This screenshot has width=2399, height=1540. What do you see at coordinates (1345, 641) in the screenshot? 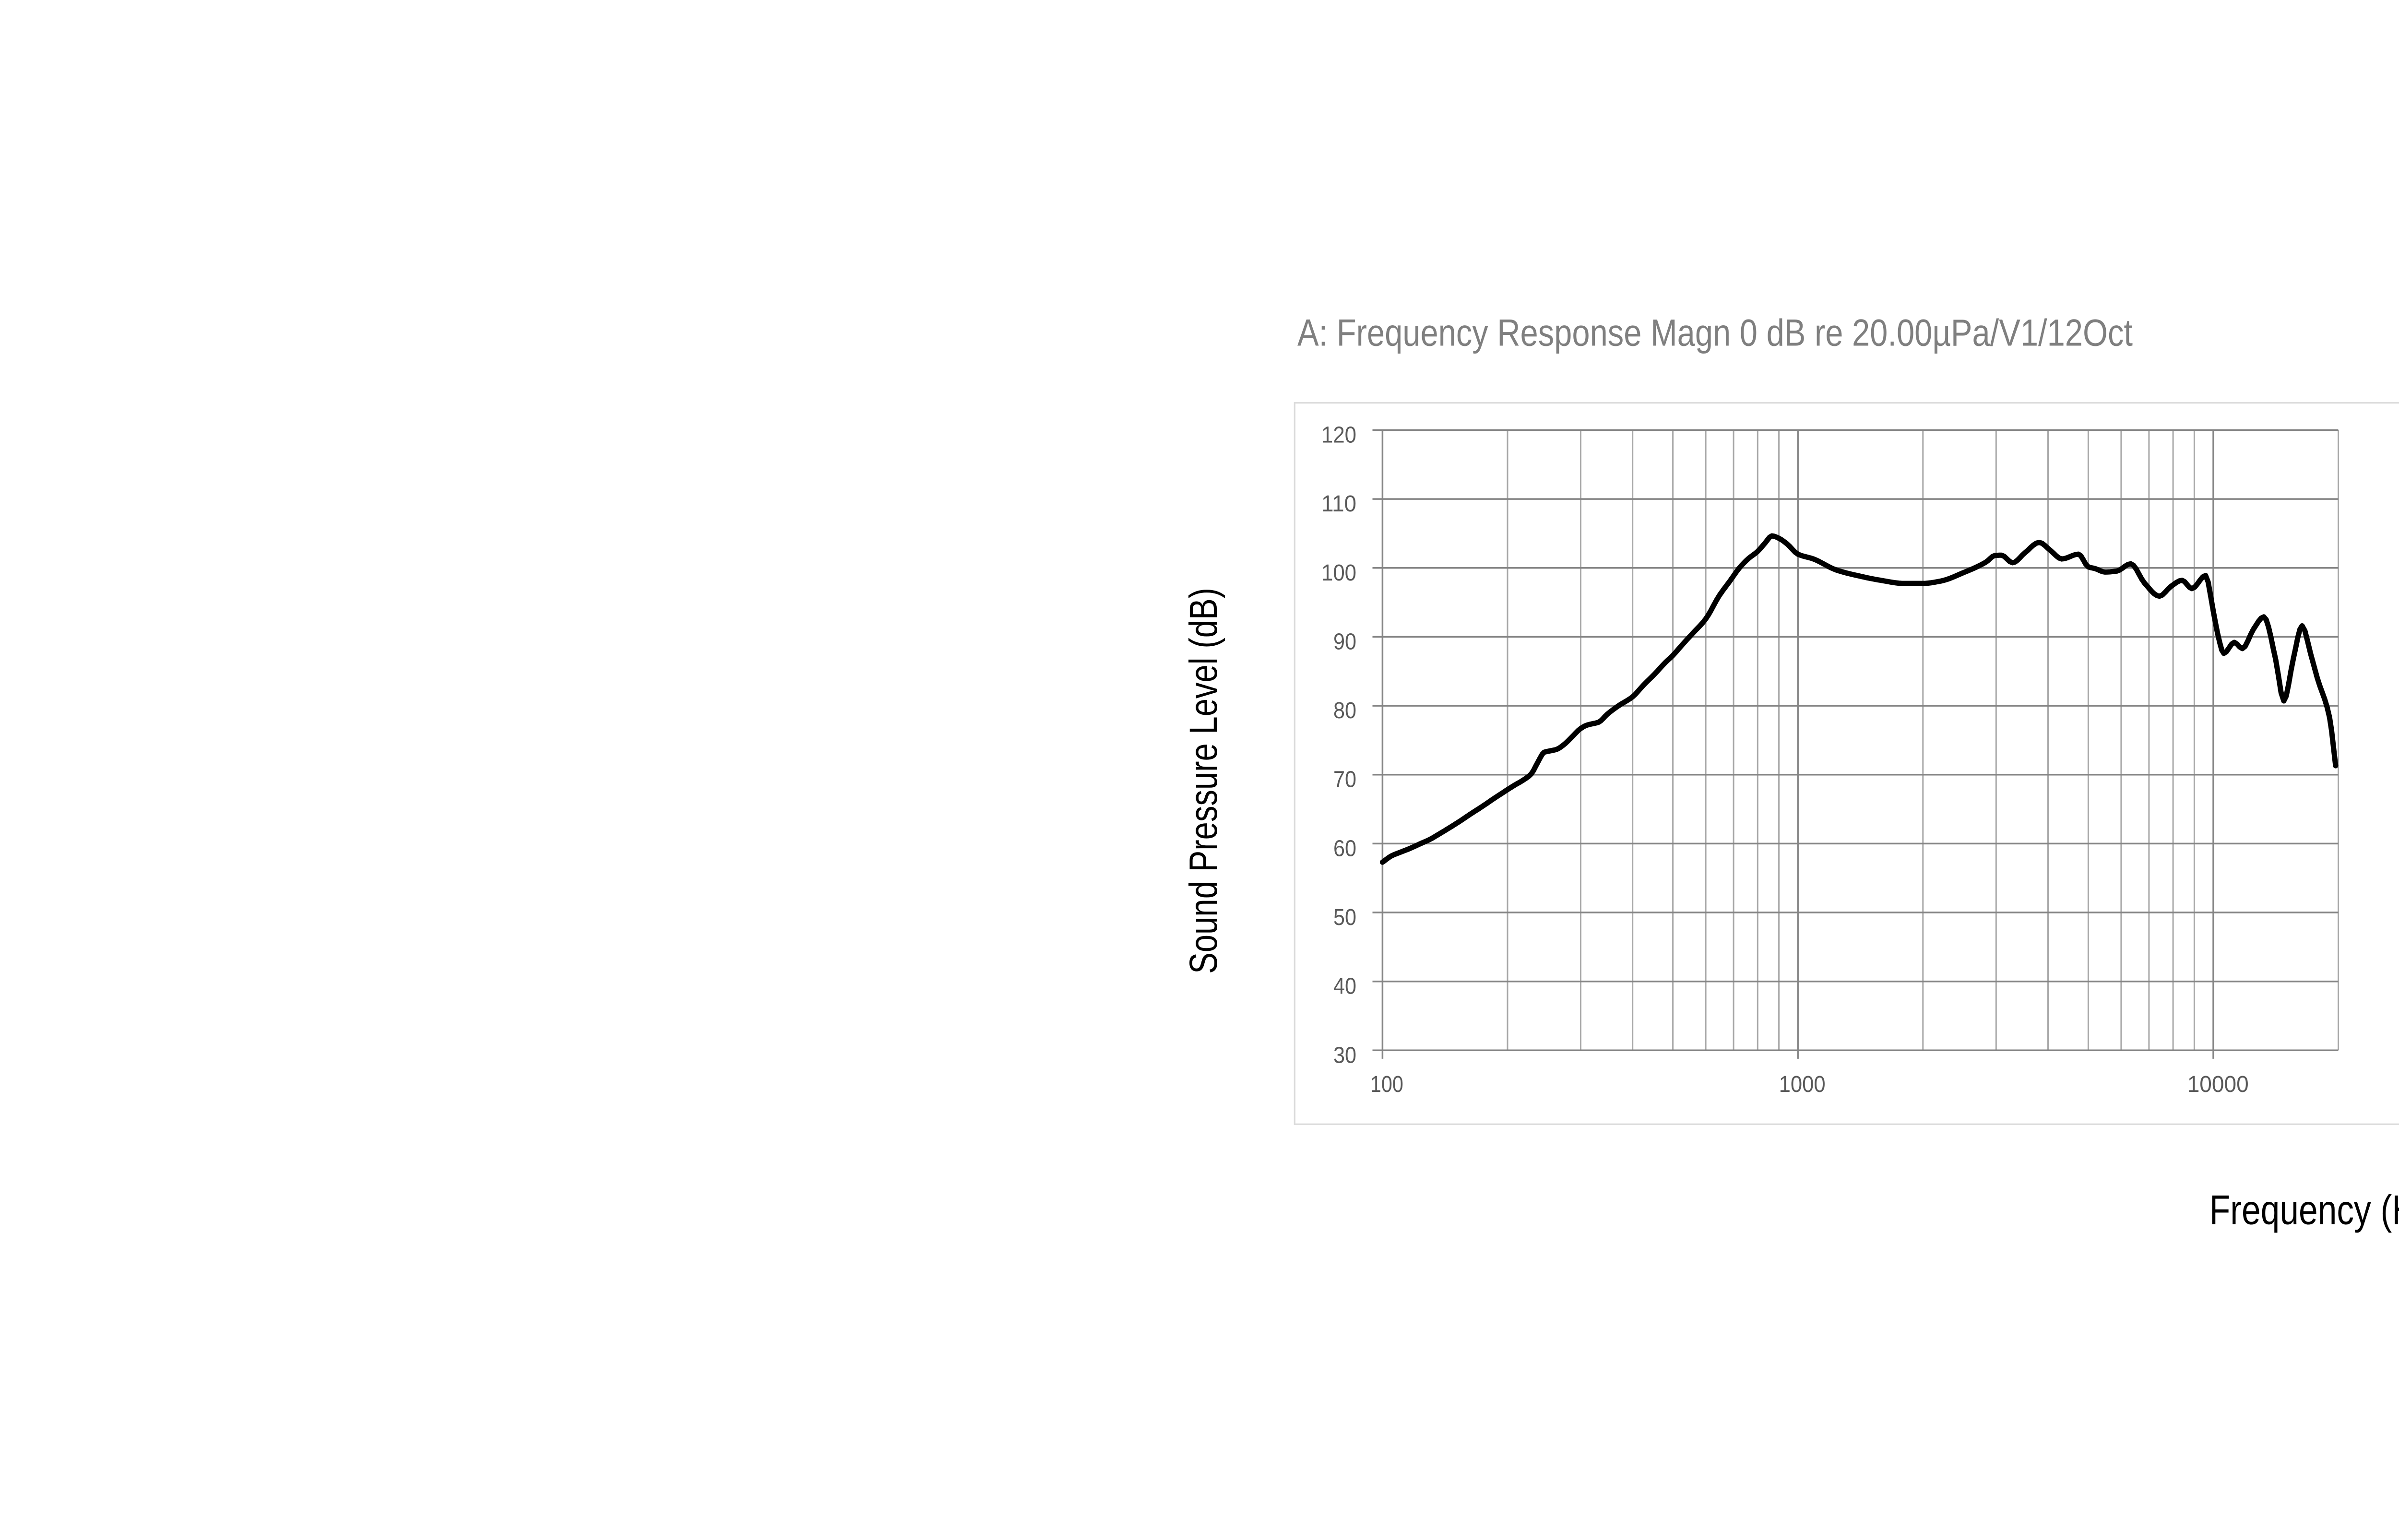
I see `svg-text: 90` at bounding box center [1345, 641].